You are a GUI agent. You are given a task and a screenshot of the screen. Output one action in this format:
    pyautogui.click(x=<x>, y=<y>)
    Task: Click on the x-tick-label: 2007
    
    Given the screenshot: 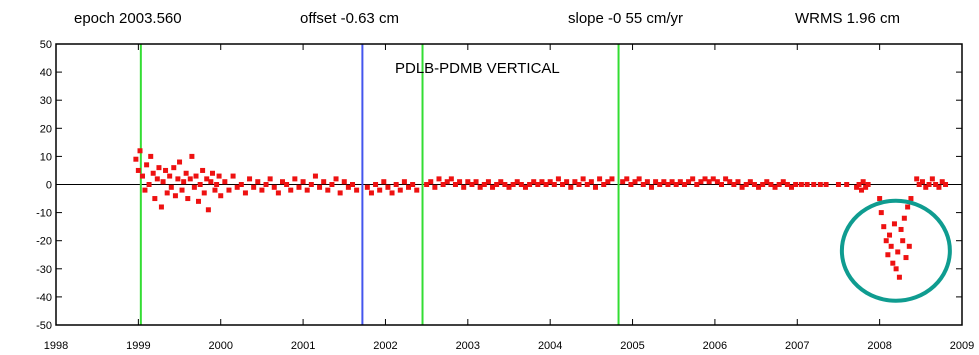 What is the action you would take?
    pyautogui.click(x=797, y=346)
    